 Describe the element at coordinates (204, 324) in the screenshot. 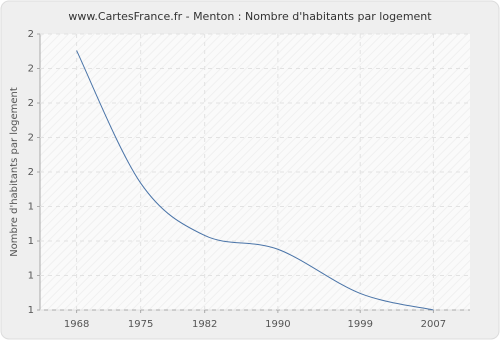

I see `x-tick-label: 1982` at that location.